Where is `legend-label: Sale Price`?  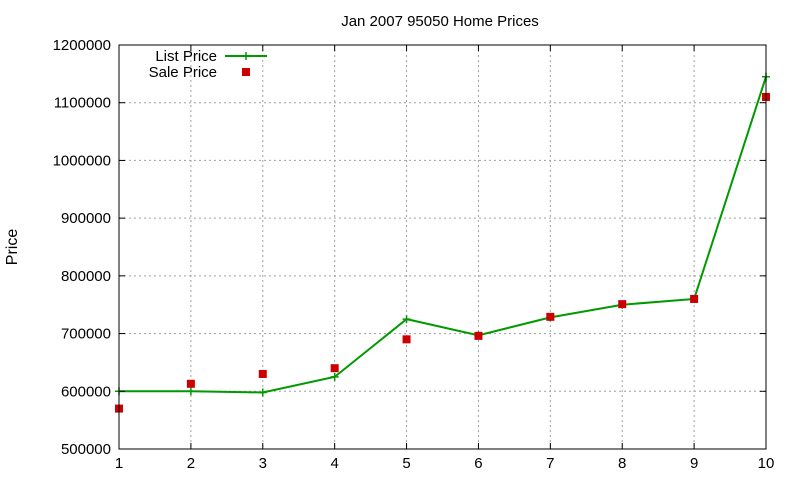 legend-label: Sale Price is located at coordinates (183, 72).